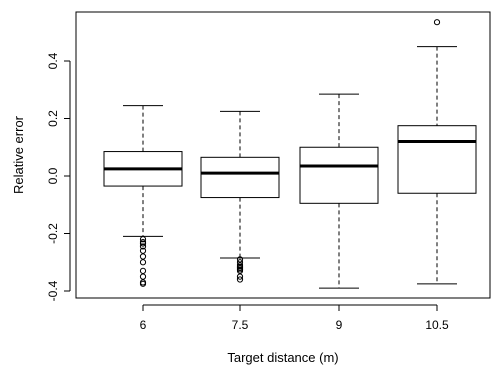 This screenshot has height=365, width=493. Describe the element at coordinates (53, 233) in the screenshot. I see `y-tick-label: -0.2` at that location.